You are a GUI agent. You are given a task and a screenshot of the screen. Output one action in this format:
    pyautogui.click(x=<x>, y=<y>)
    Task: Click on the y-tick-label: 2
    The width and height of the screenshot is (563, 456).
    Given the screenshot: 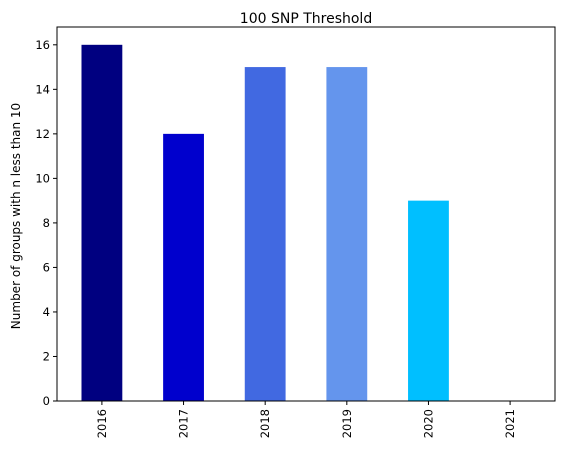 What is the action you would take?
    pyautogui.click(x=46, y=356)
    